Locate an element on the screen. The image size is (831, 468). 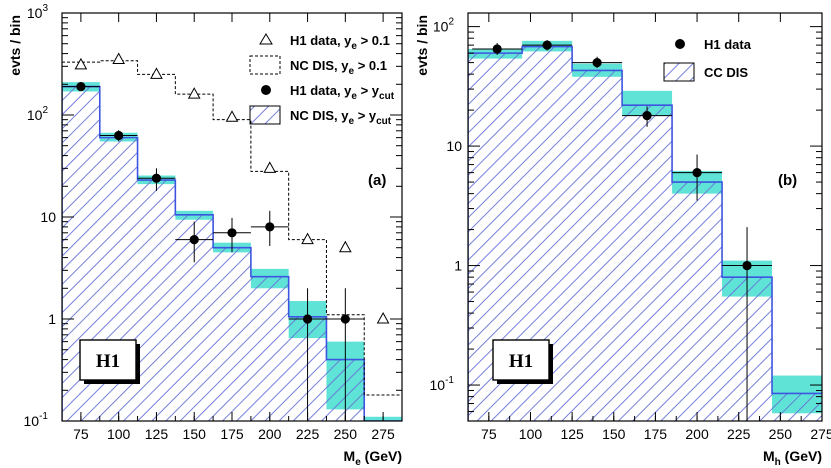
x-axis-title: Me (GeV) is located at coordinates (373, 458).